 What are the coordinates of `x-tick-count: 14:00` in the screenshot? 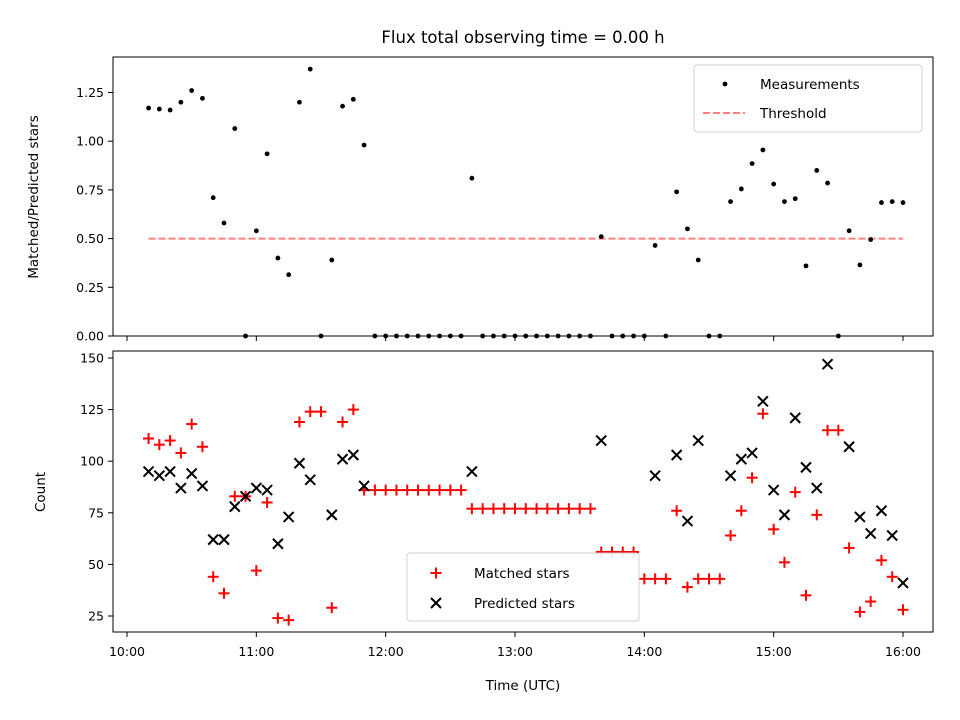 It's located at (644, 645).